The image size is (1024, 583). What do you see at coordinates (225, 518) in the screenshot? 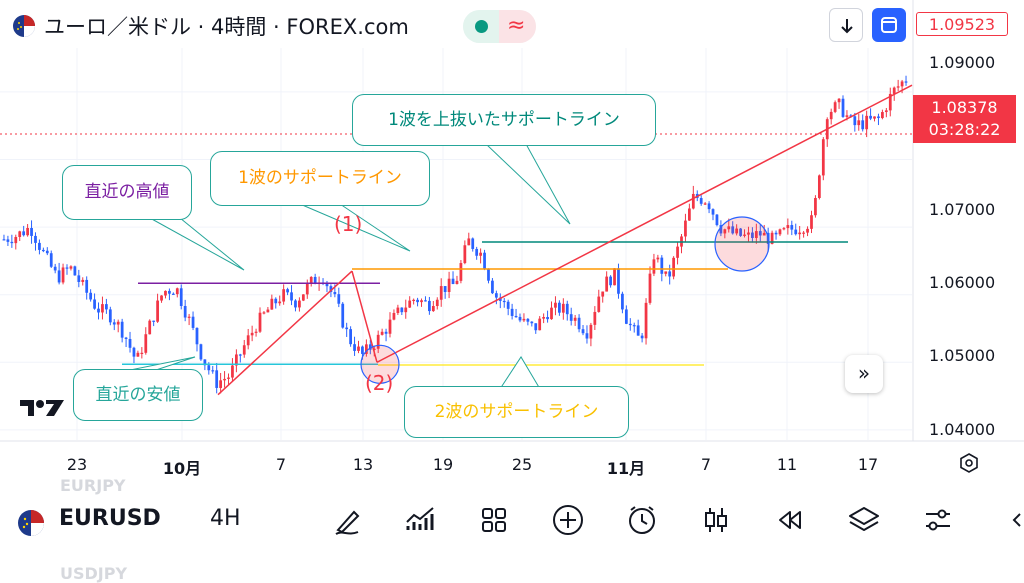
I see `interval-selector: 4H` at bounding box center [225, 518].